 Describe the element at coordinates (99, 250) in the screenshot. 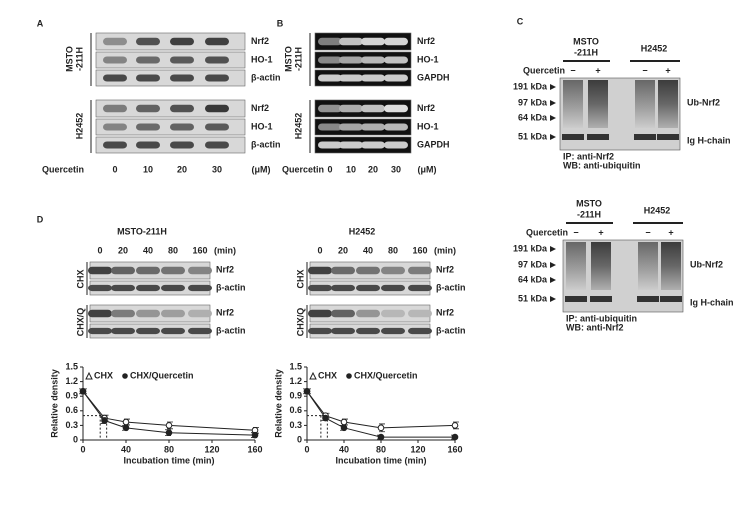

I see `time-label: 0` at that location.